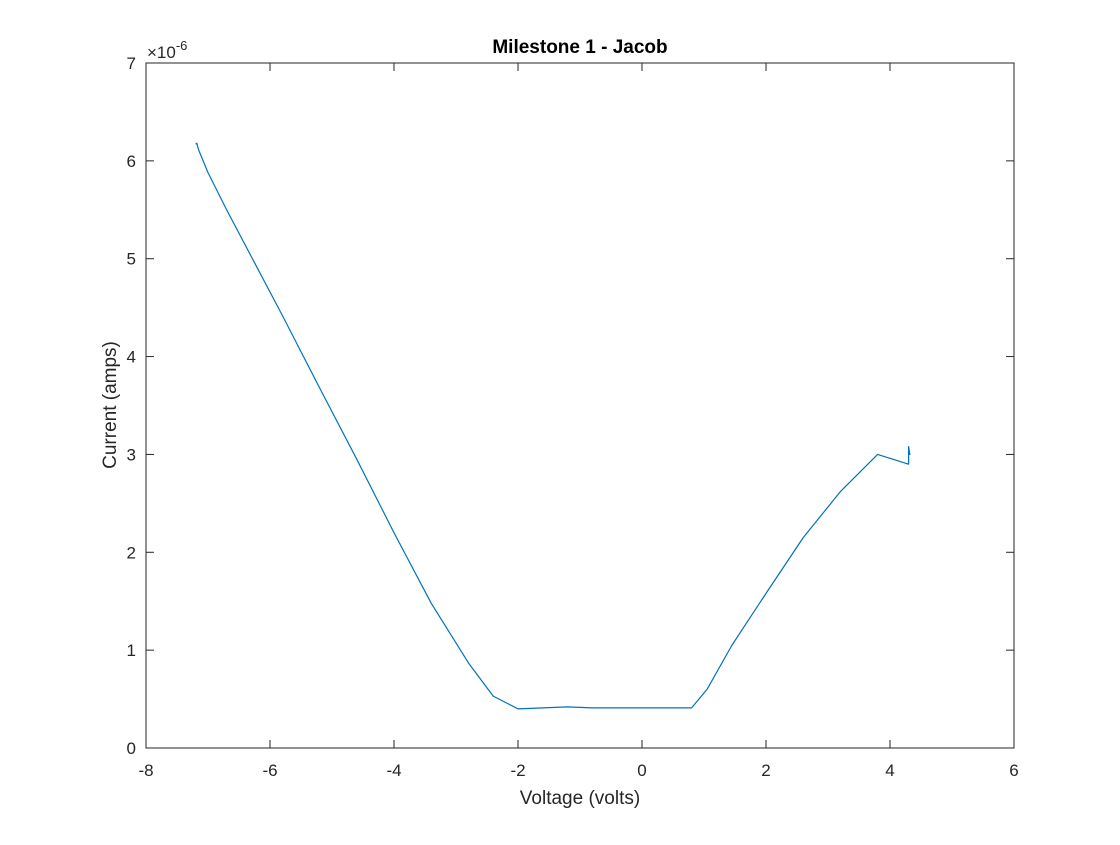  What do you see at coordinates (517, 770) in the screenshot?
I see `x-tick-label: -2` at bounding box center [517, 770].